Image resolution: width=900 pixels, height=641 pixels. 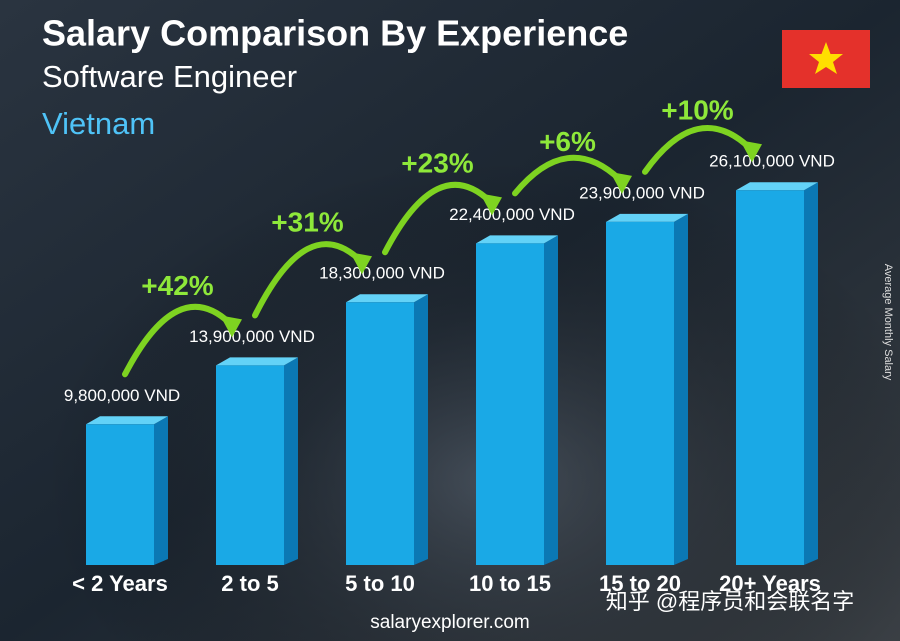 What do you see at coordinates (888, 322) in the screenshot?
I see `y-axis-label: Average Monthly Salary` at bounding box center [888, 322].